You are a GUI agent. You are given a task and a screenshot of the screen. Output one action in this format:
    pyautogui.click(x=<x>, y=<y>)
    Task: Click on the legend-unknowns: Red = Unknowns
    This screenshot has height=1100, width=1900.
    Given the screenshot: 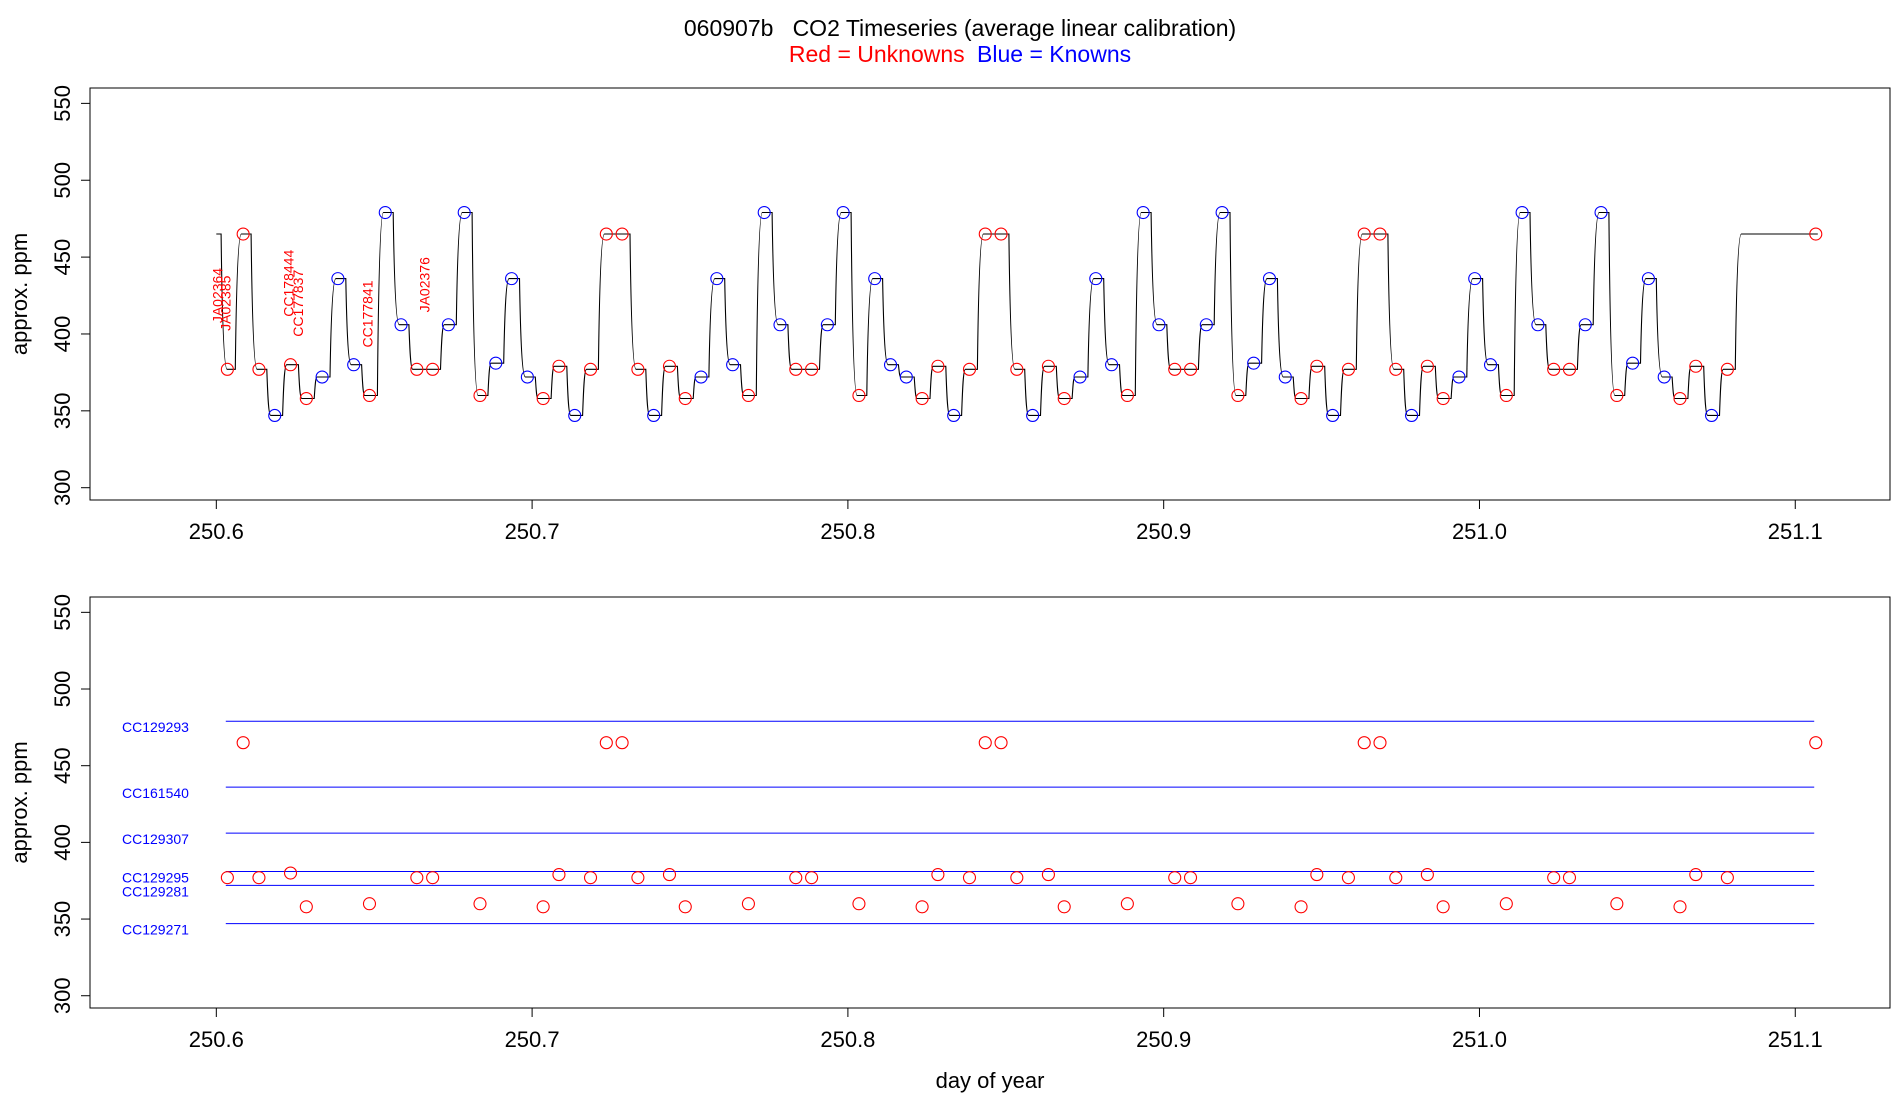 What is the action you would take?
    pyautogui.click(x=877, y=54)
    